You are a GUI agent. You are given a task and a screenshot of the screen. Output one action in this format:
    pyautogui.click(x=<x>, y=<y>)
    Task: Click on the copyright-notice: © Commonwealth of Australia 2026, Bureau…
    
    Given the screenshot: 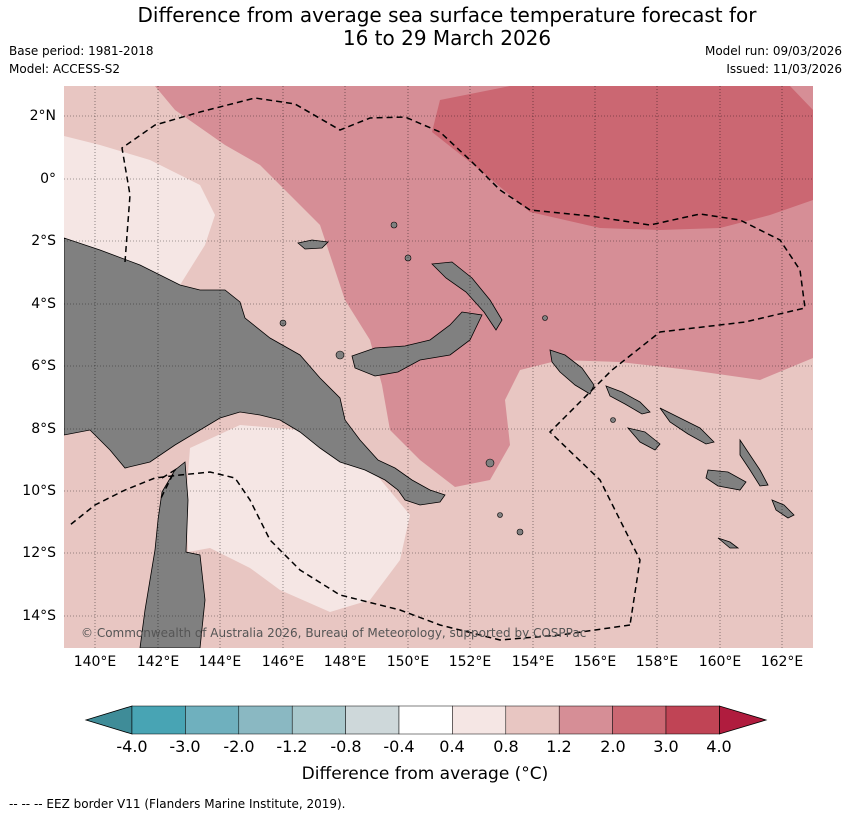 What is the action you would take?
    pyautogui.click(x=334, y=633)
    